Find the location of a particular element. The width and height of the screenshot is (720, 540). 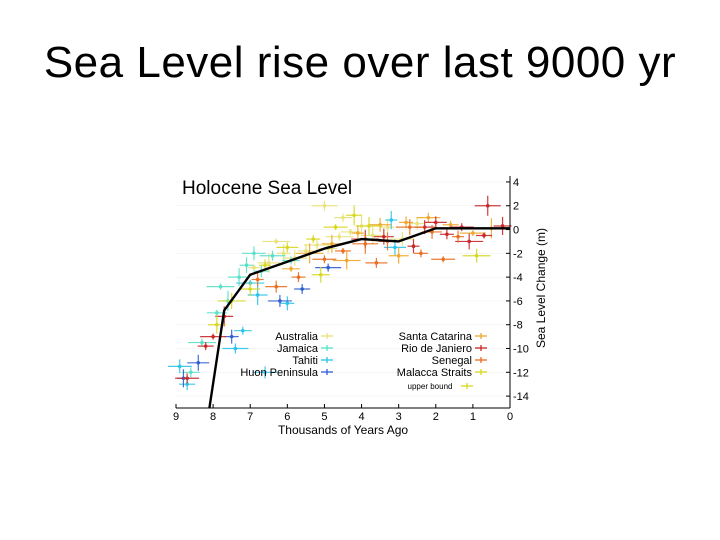

y-tick-label-1: 2 is located at coordinates (516, 207).